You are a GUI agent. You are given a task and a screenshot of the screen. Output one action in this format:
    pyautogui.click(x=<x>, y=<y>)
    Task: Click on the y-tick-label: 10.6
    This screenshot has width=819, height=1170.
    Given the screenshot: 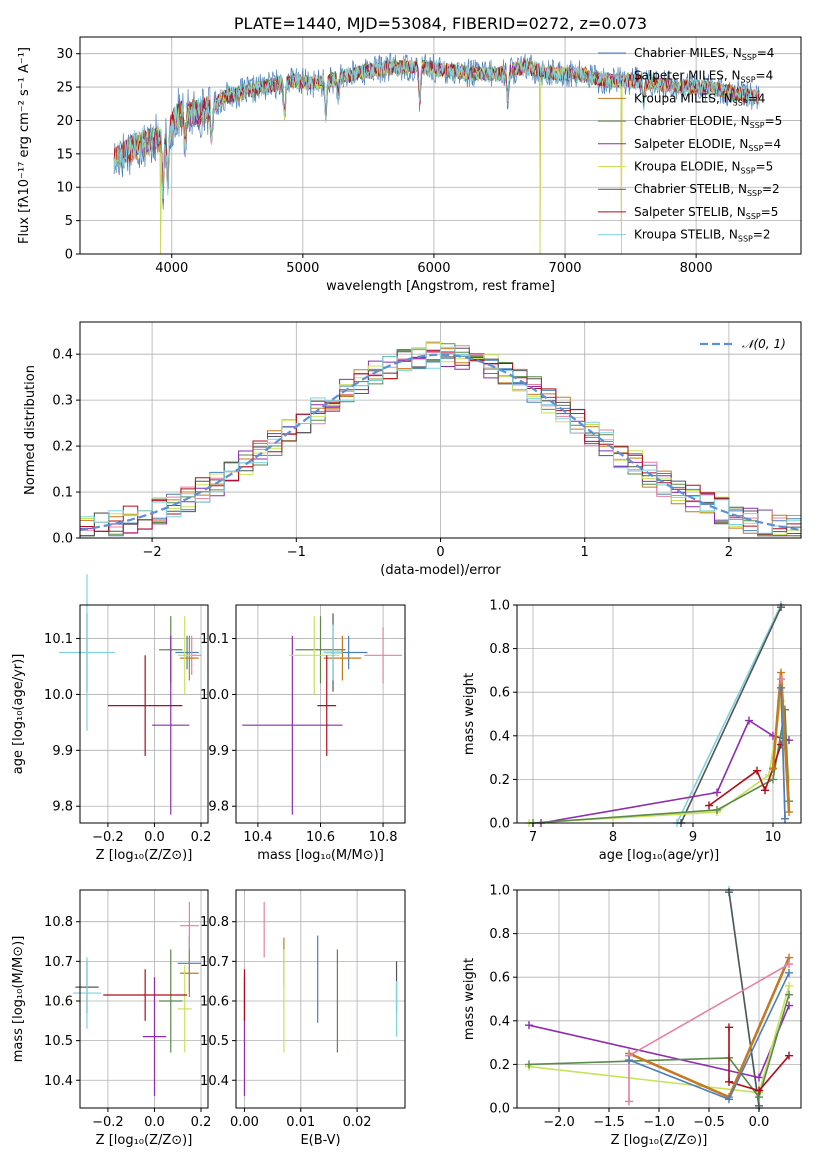 What is the action you would take?
    pyautogui.click(x=58, y=1001)
    